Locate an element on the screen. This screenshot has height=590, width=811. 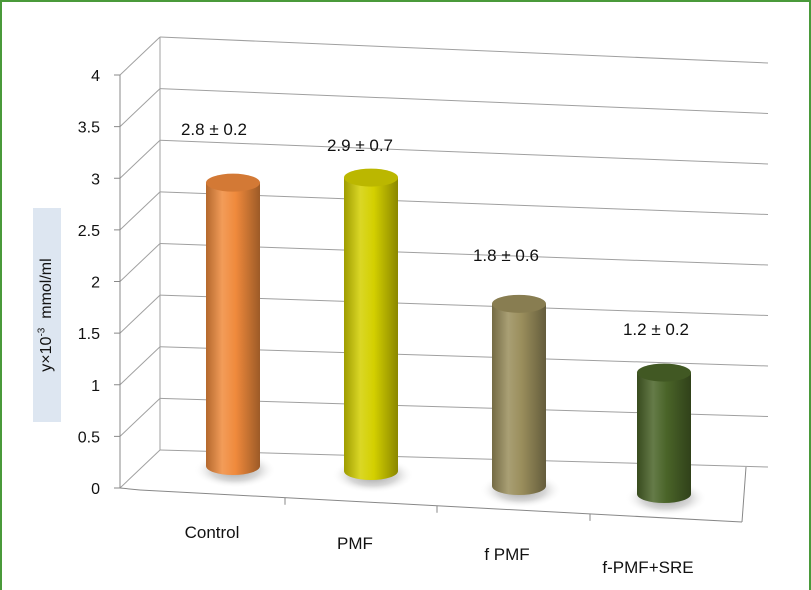
y-tick-label: 1 is located at coordinates (95, 386).